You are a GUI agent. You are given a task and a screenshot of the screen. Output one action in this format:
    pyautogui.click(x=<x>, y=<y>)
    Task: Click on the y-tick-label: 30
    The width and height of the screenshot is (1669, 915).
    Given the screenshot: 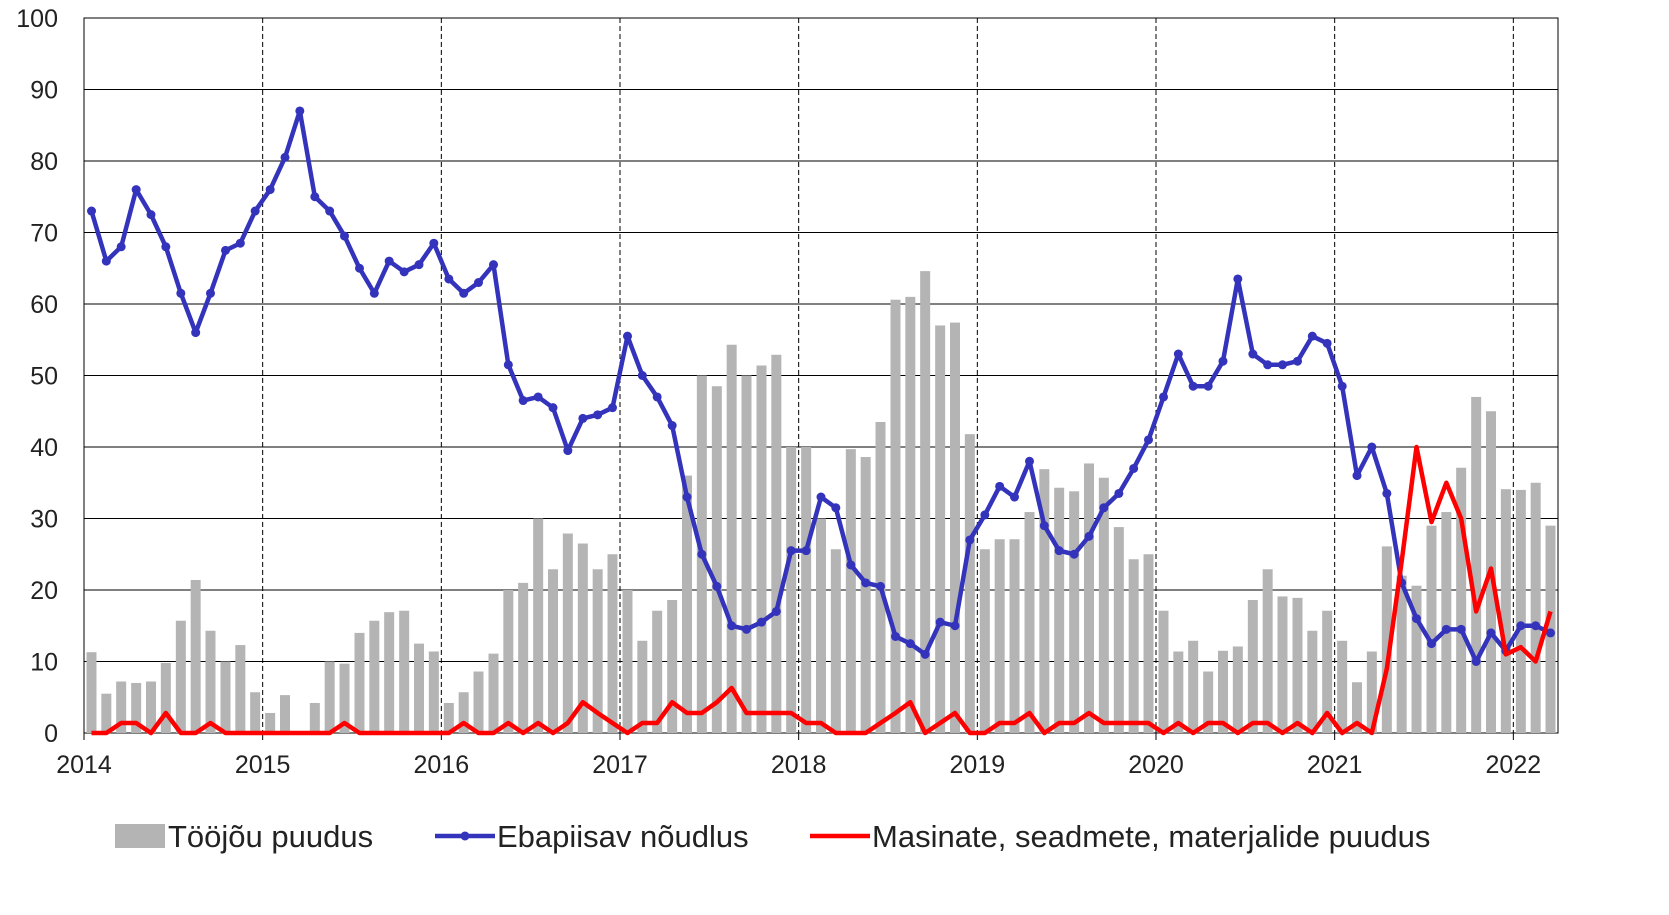 What is the action you would take?
    pyautogui.click(x=44, y=520)
    